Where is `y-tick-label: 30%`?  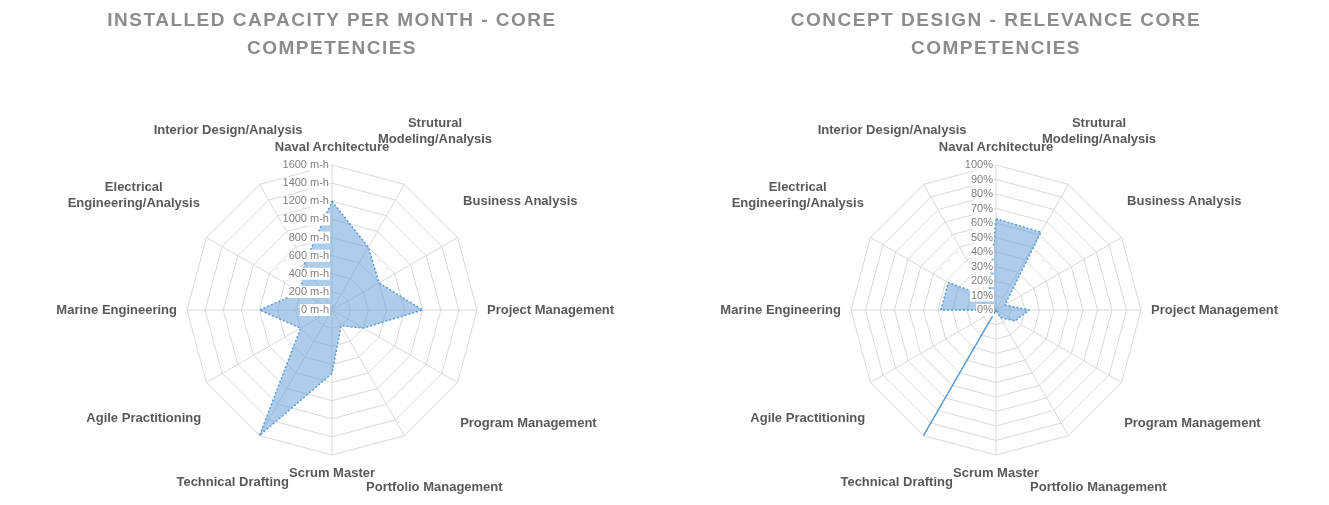 y-tick-label: 30% is located at coordinates (982, 265).